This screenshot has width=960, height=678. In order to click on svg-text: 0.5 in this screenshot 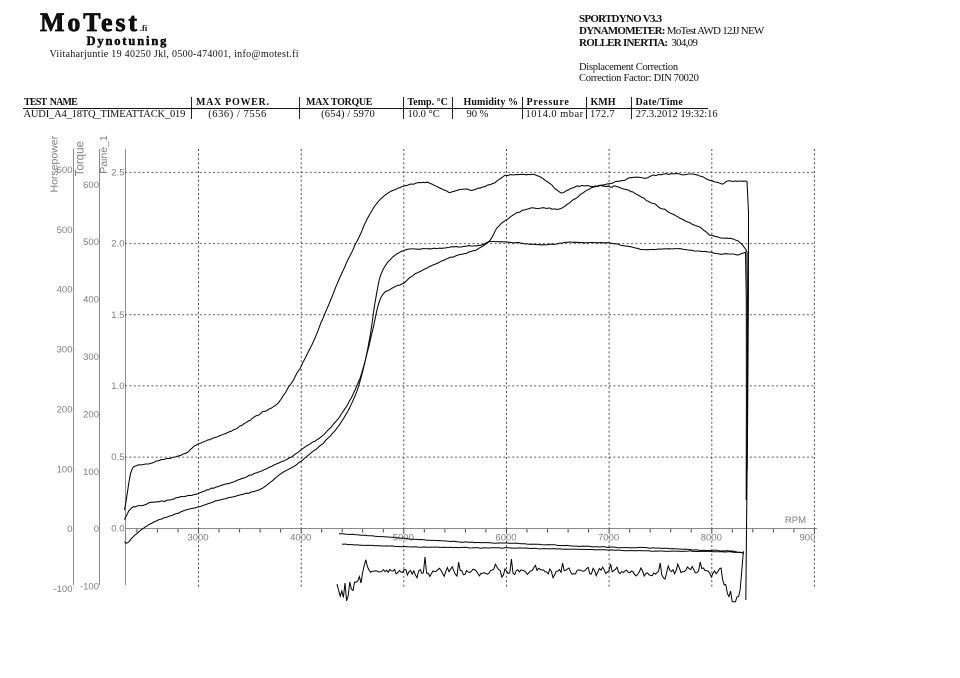, I will do `click(117, 457)`.